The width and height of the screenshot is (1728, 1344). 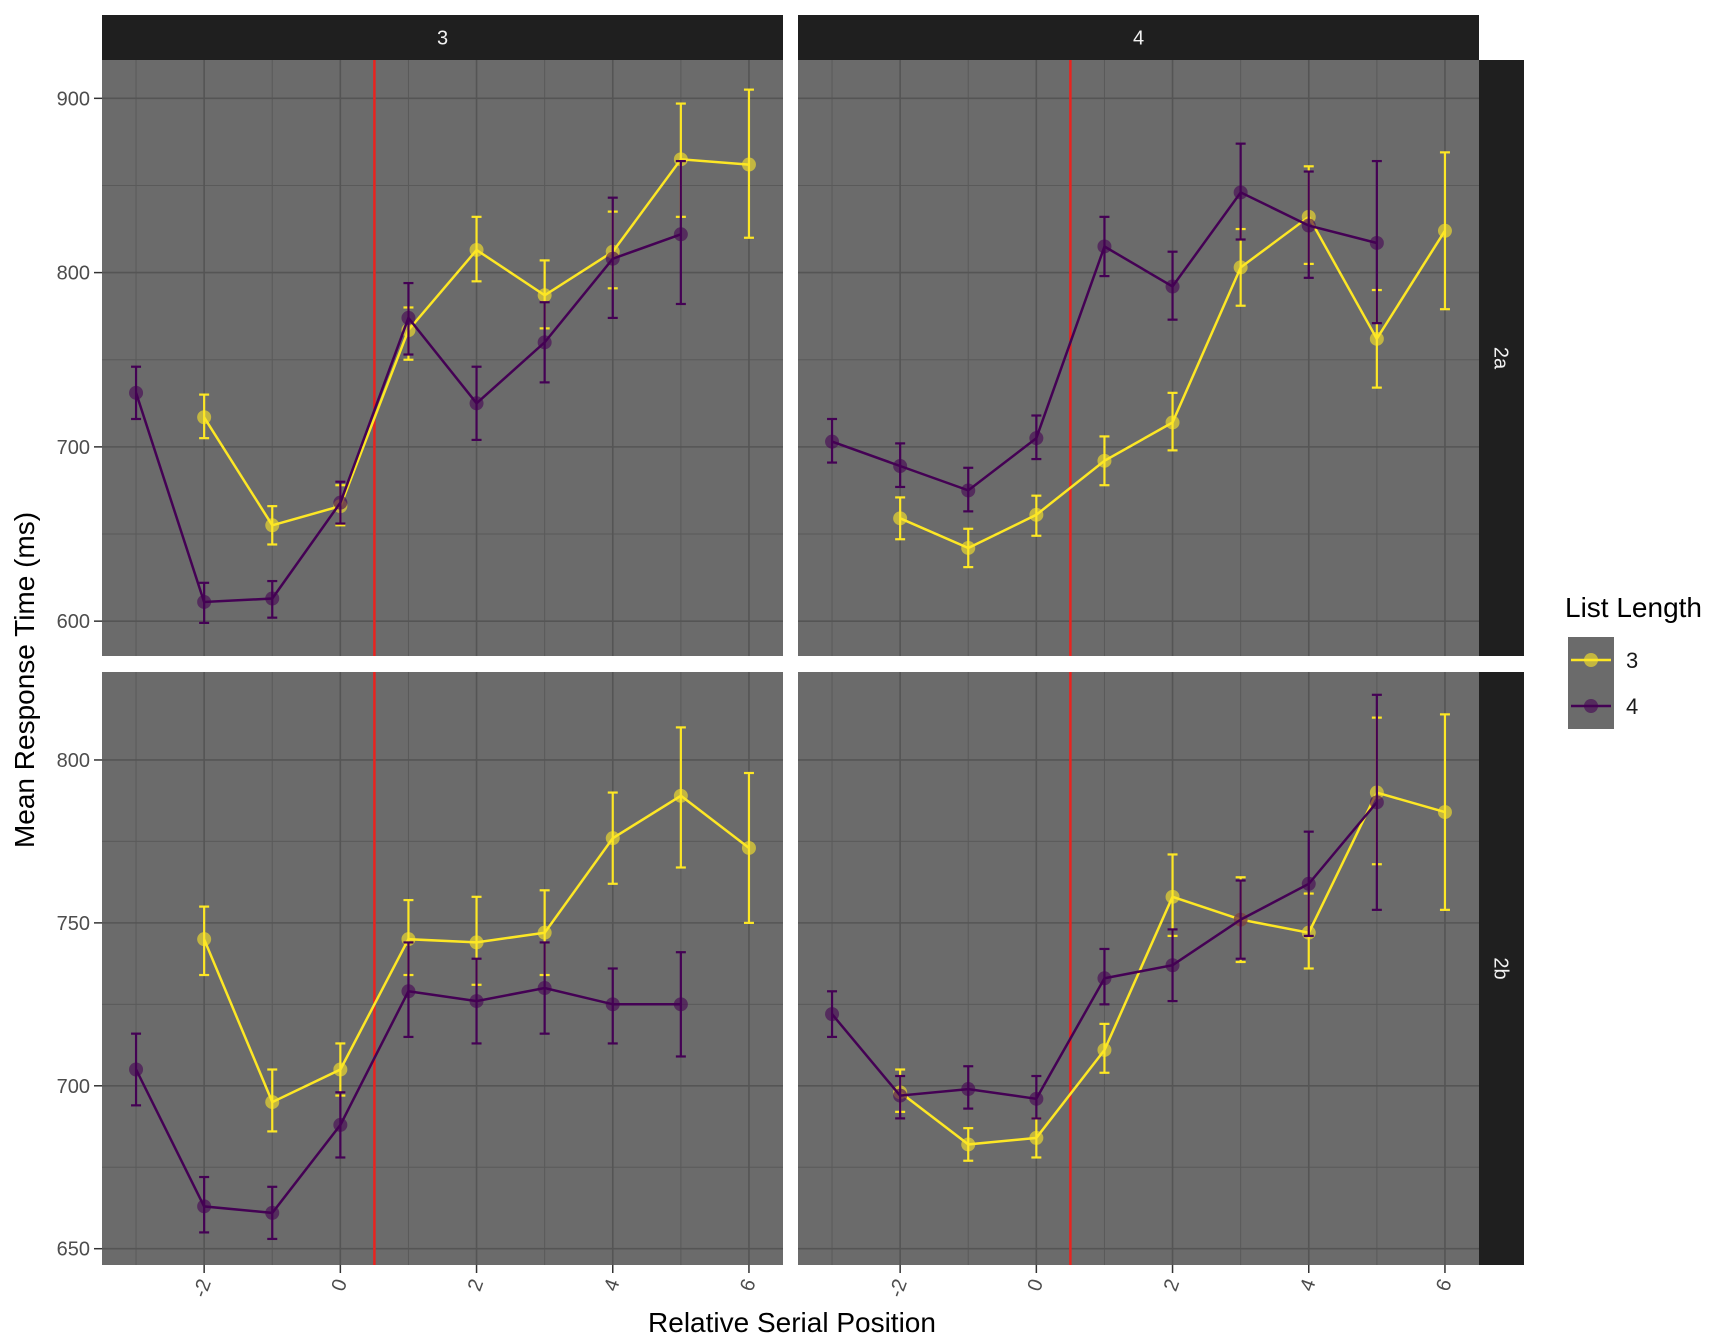 I want to click on column-strip-label: 4, so click(x=1138, y=39).